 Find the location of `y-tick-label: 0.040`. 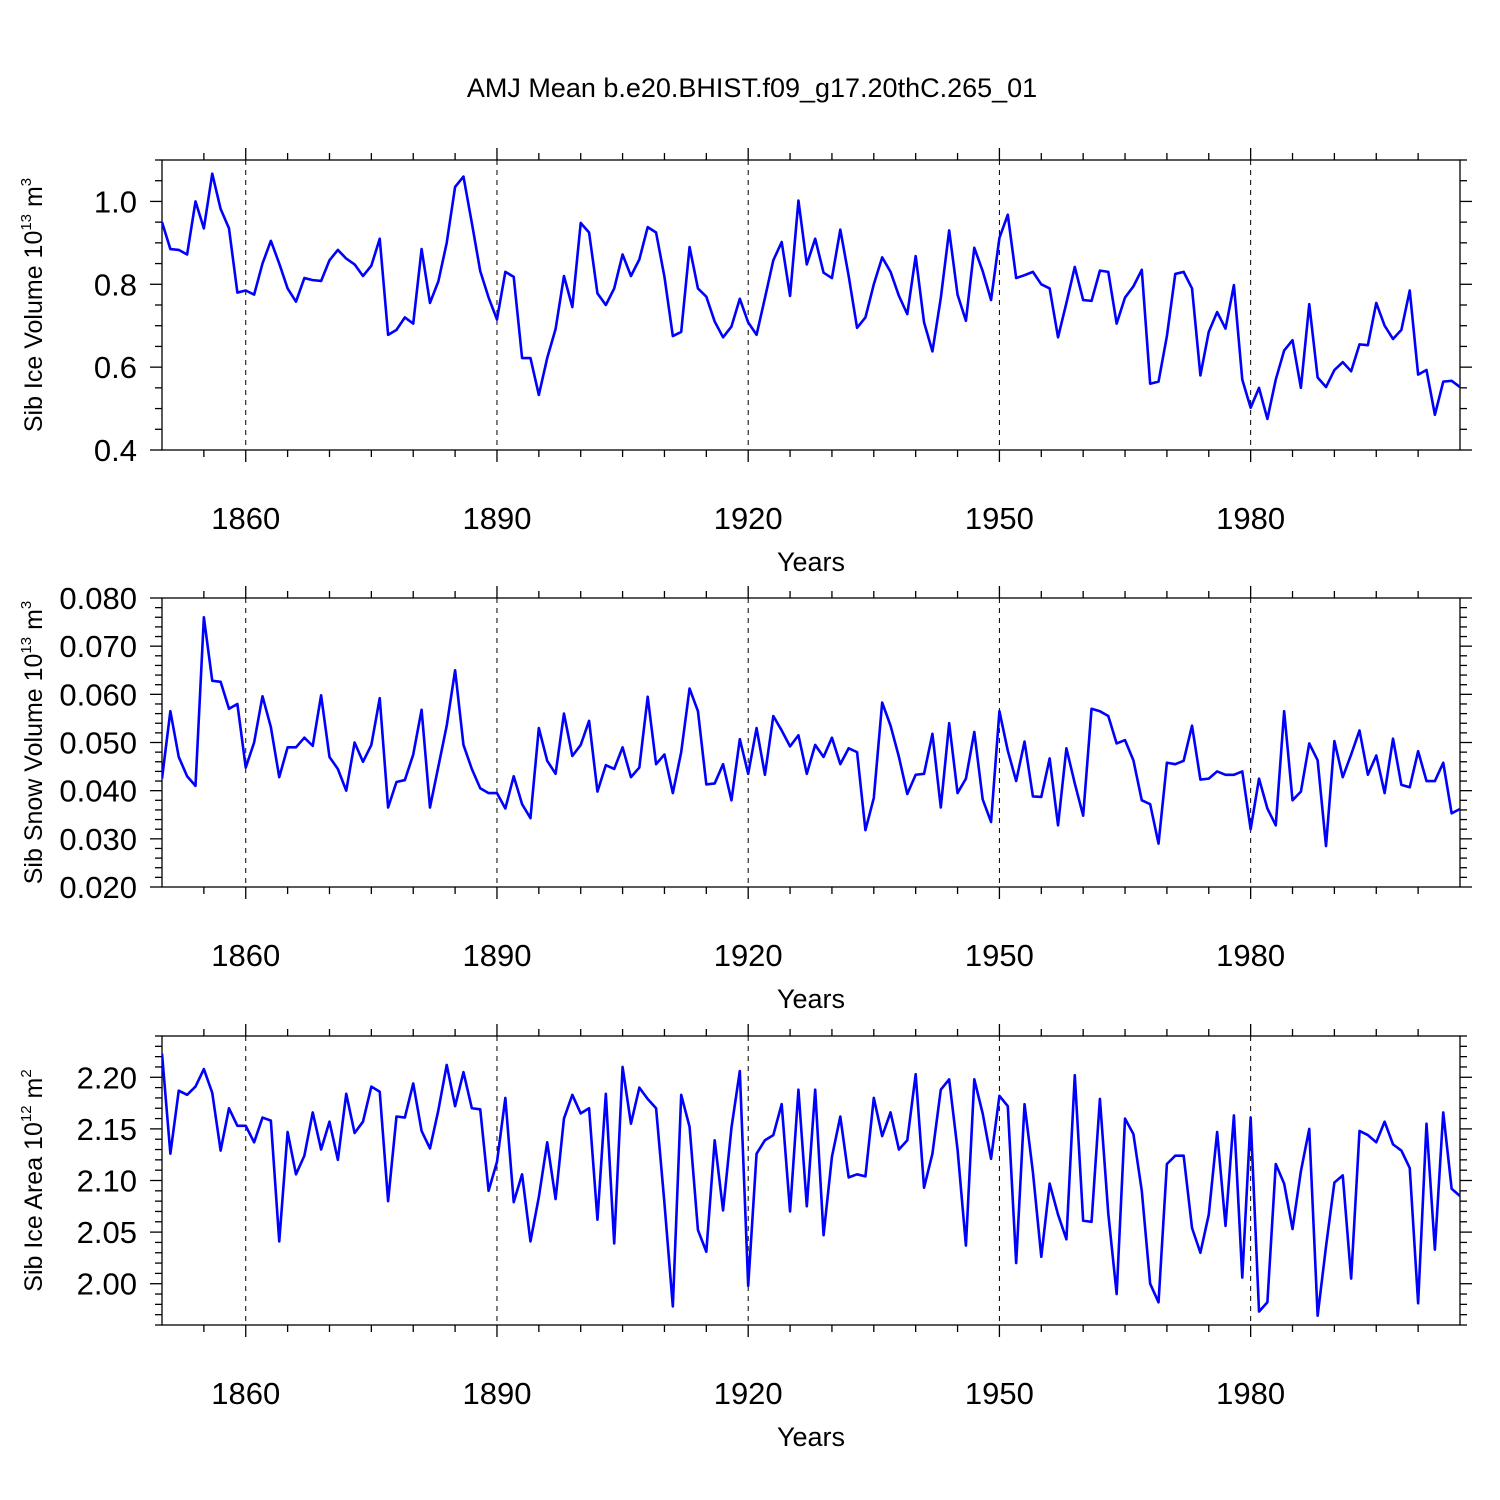

y-tick-label: 0.040 is located at coordinates (98, 791).